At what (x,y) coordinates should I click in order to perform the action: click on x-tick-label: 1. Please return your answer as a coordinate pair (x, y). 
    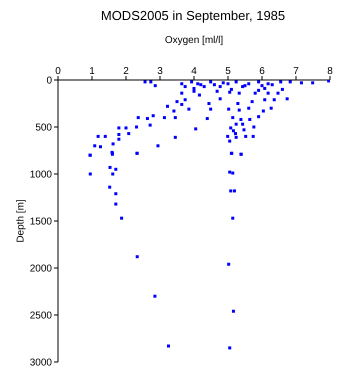
    Looking at the image, I should click on (92, 71).